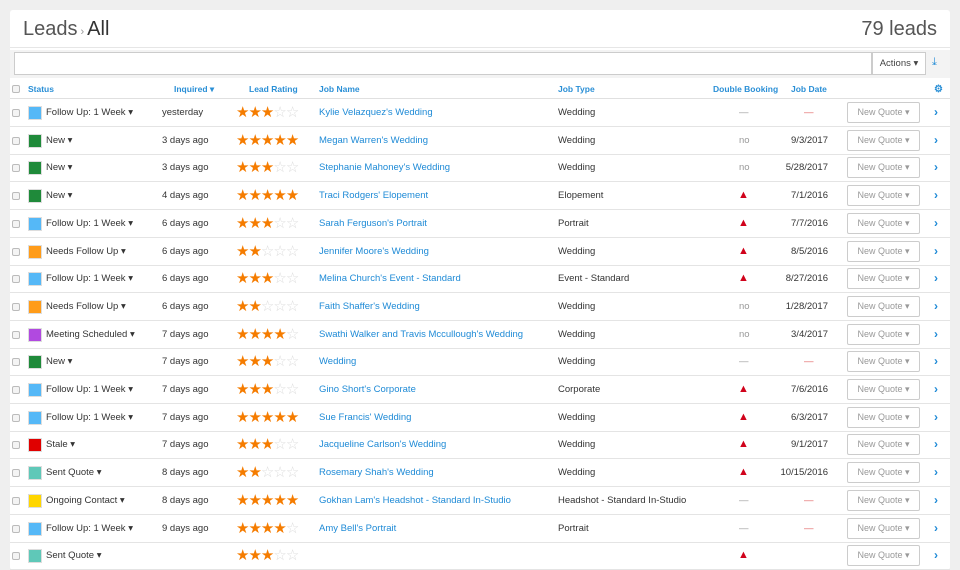 This screenshot has width=960, height=570. I want to click on job-name-link: Megan Warren's Wedding, so click(374, 140).